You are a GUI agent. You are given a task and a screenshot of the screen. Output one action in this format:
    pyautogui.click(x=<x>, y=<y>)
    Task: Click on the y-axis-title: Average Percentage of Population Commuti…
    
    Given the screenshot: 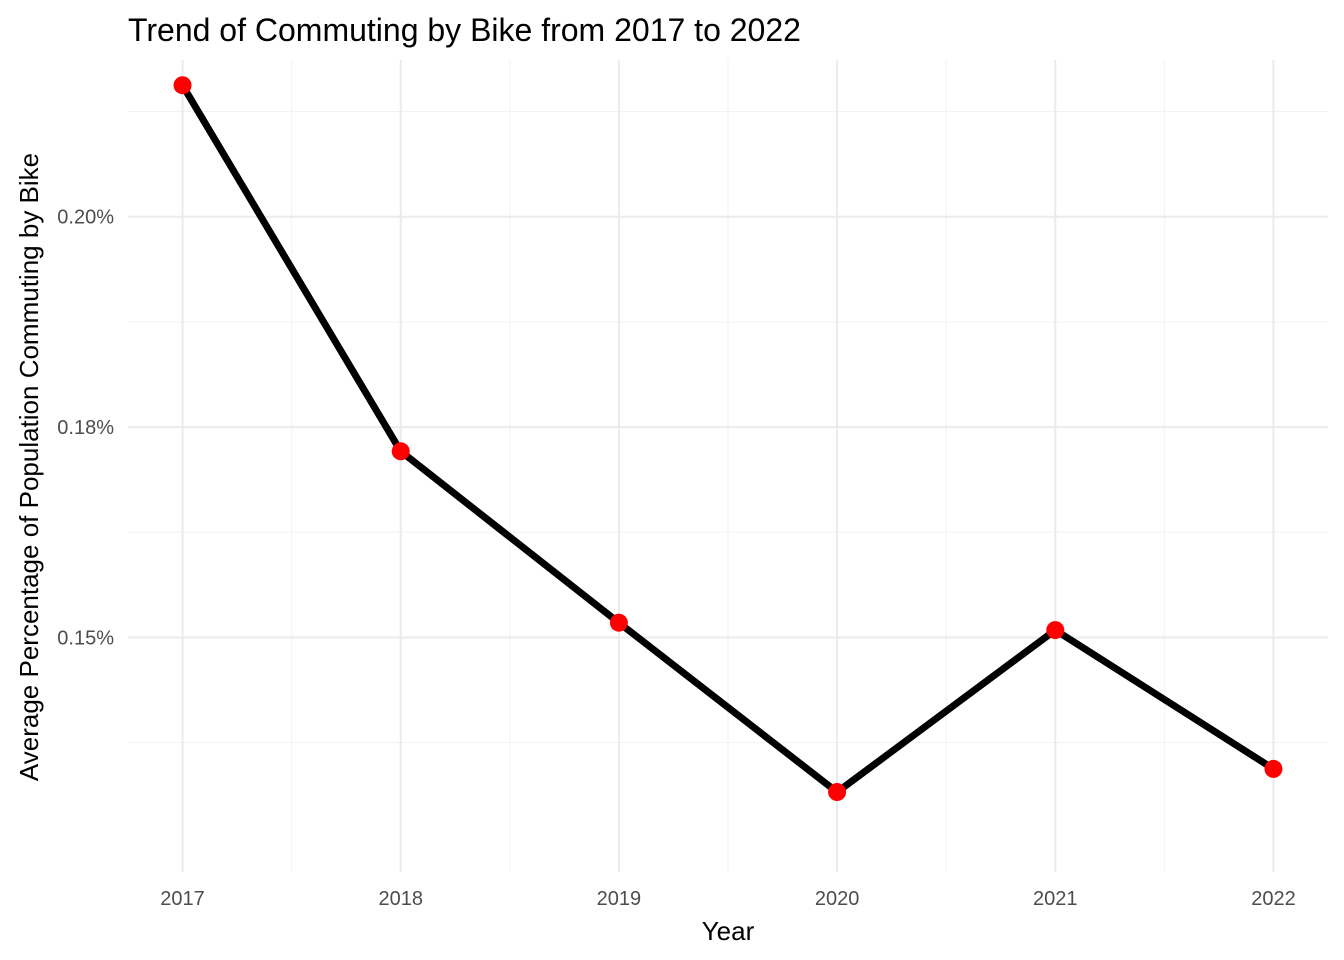 What is the action you would take?
    pyautogui.click(x=29, y=467)
    